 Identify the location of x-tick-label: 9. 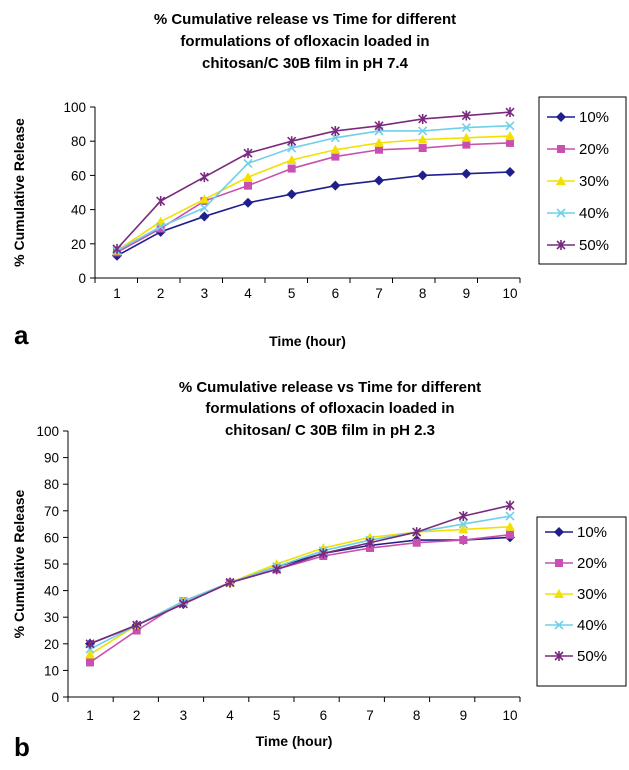
(467, 293).